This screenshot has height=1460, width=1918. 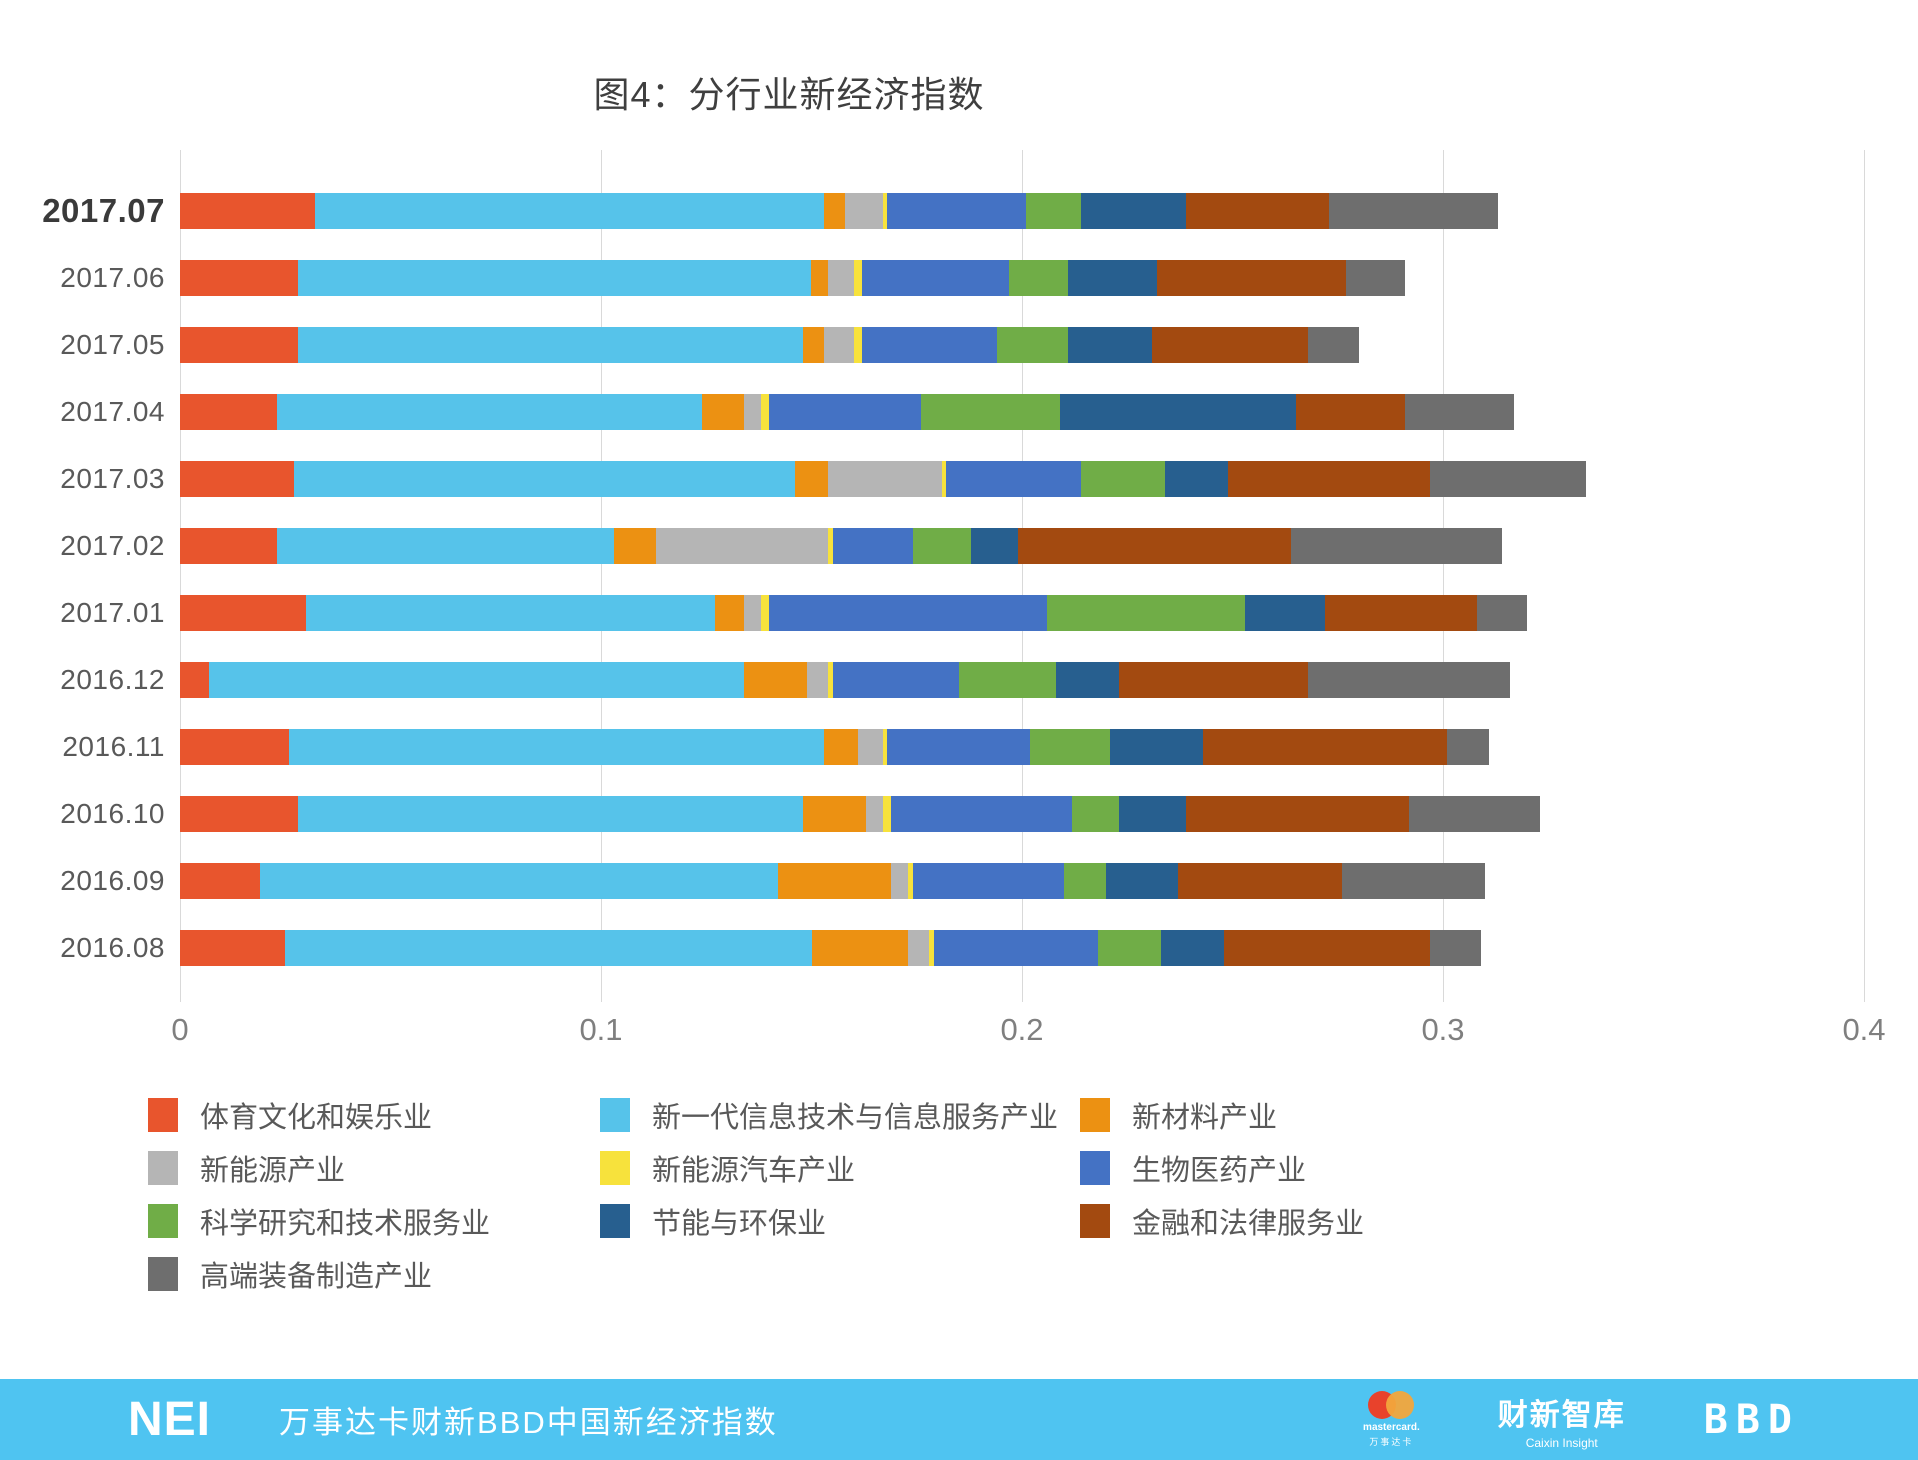 I want to click on legend-label: 高端装备制造产业, so click(x=316, y=1277).